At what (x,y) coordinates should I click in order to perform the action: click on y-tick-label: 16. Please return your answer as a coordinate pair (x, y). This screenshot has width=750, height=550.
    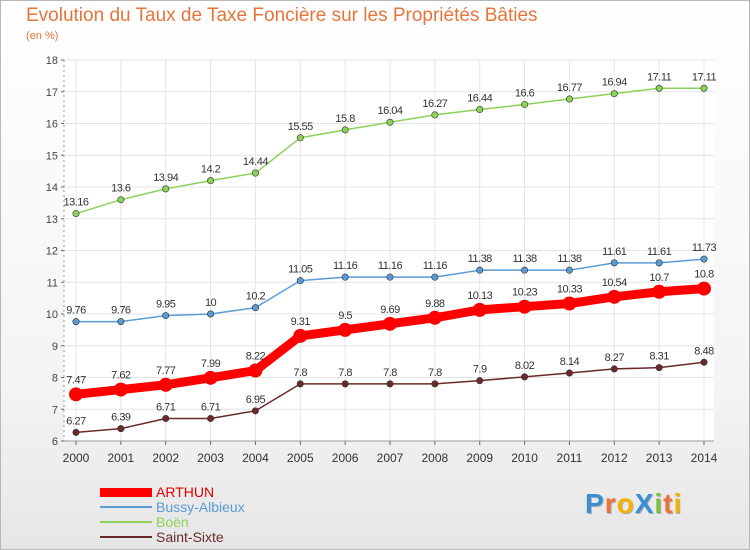
    Looking at the image, I should click on (52, 125).